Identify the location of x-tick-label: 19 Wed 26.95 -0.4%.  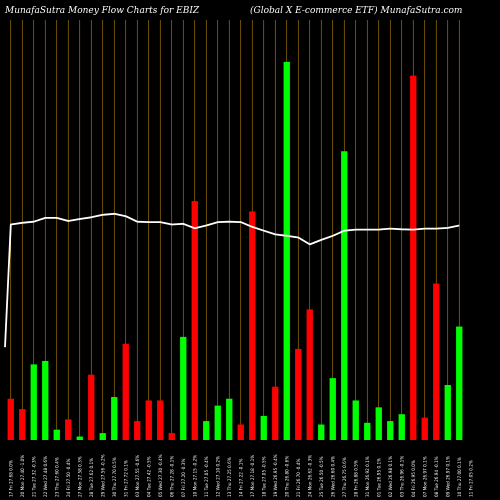
(275, 475).